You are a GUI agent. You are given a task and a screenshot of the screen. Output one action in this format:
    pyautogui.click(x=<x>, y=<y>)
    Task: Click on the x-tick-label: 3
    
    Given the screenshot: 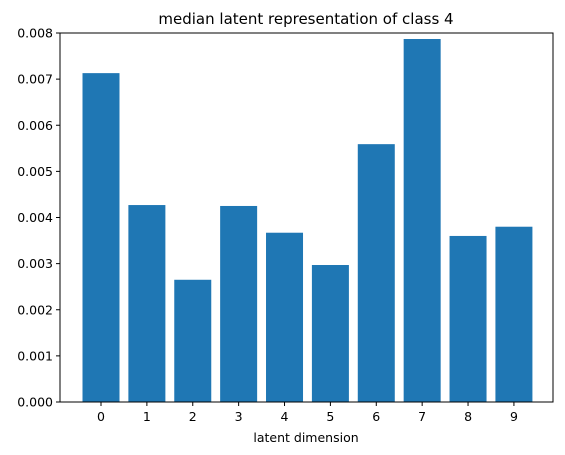 What is the action you would take?
    pyautogui.click(x=239, y=416)
    